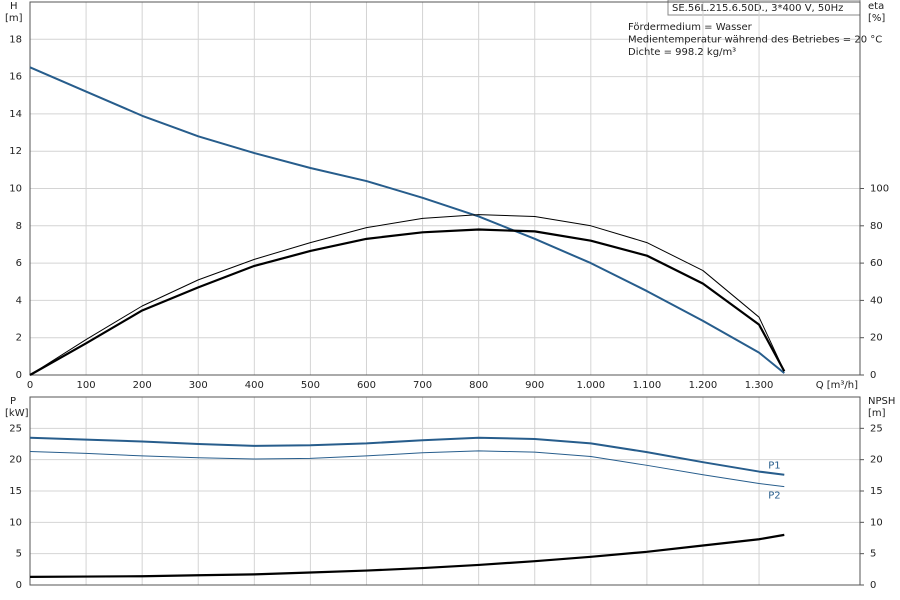  Describe the element at coordinates (19, 338) in the screenshot. I see `y-tick-label: 2` at that location.